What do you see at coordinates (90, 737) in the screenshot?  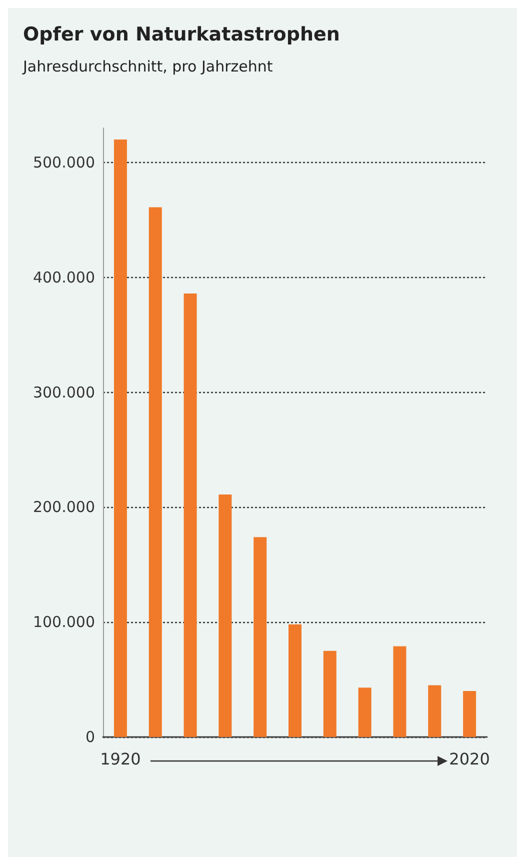 I see `y-tick-label: 0` at bounding box center [90, 737].